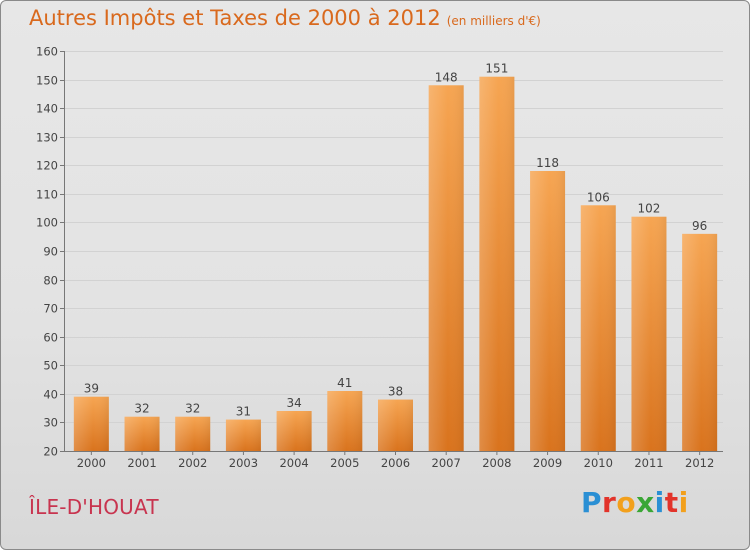 The image size is (750, 550). What do you see at coordinates (496, 69) in the screenshot?
I see `bar-value-label: 151` at bounding box center [496, 69].